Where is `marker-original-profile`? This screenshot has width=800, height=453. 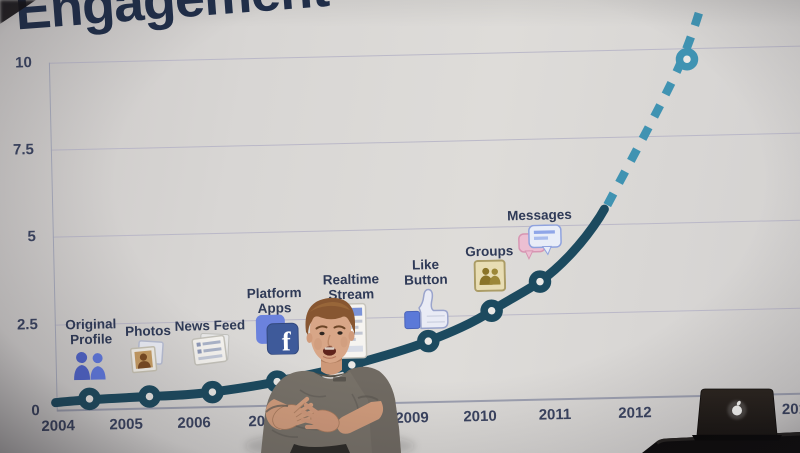 marker-original-profile is located at coordinates (89, 399).